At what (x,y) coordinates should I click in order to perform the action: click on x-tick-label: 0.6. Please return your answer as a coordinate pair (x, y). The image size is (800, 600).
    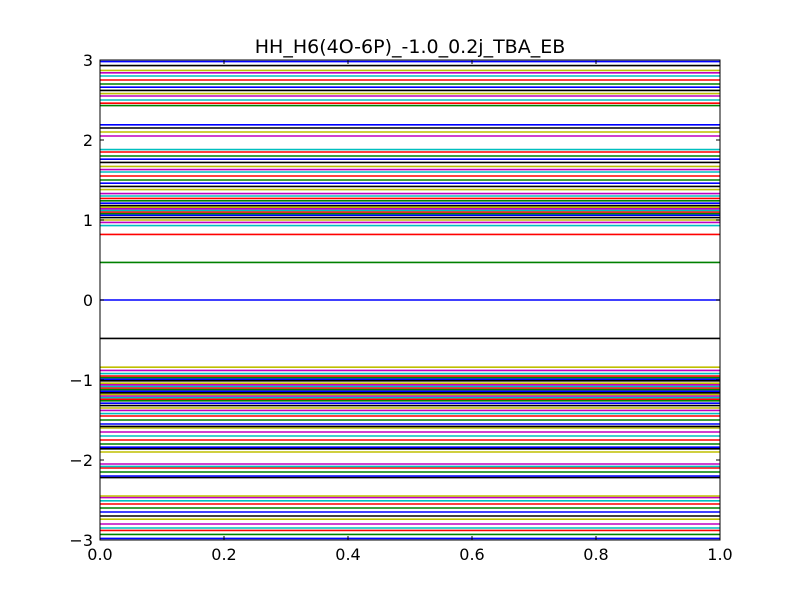
    Looking at the image, I should click on (471, 554).